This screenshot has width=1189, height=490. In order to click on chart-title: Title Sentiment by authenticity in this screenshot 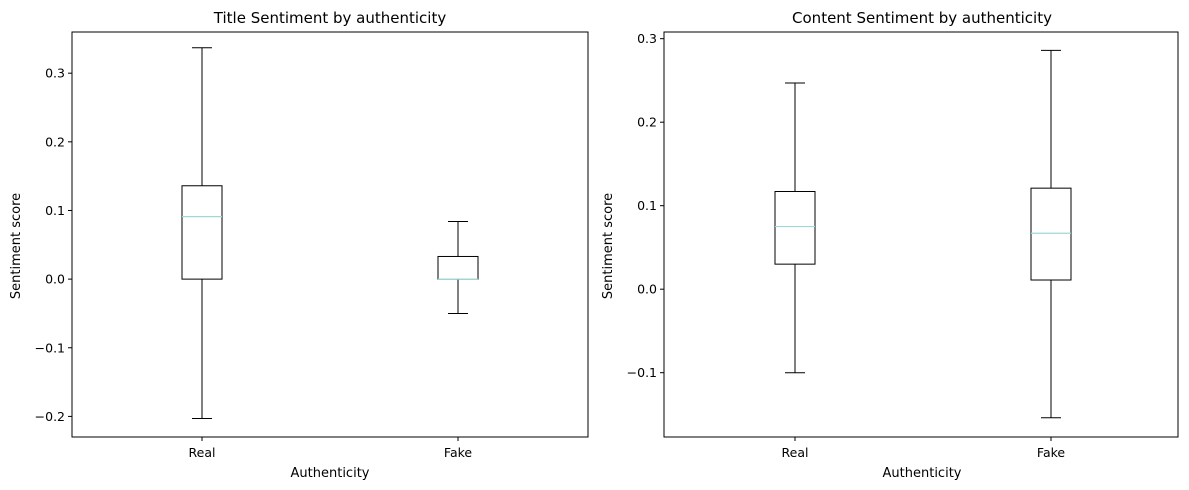, I will do `click(330, 18)`.